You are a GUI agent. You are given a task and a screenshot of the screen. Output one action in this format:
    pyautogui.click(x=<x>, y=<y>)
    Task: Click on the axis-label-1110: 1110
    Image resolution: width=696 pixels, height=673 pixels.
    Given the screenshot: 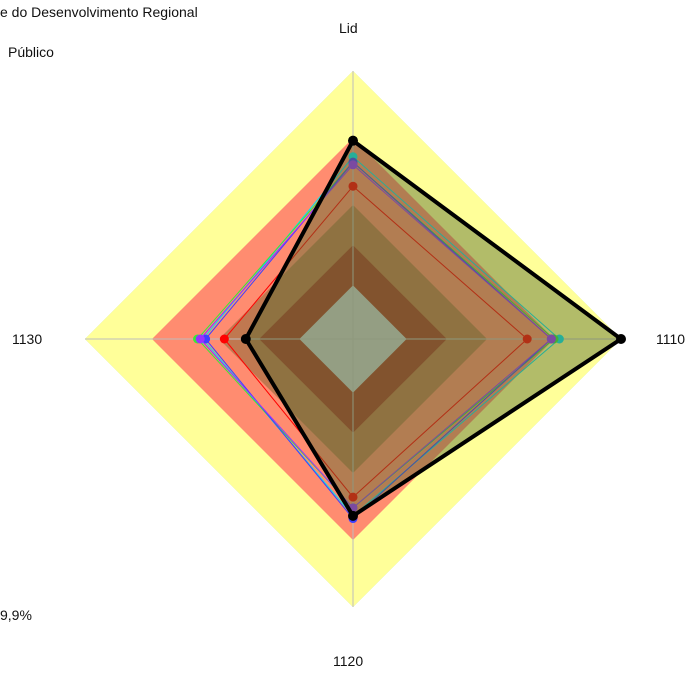 What is the action you would take?
    pyautogui.click(x=671, y=339)
    